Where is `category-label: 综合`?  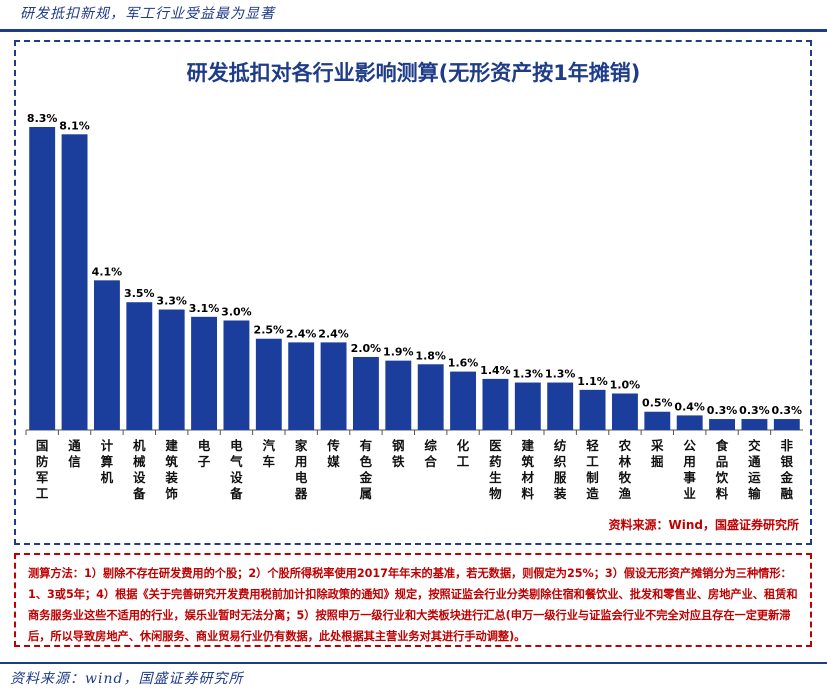
category-label: 综合 is located at coordinates (430, 453).